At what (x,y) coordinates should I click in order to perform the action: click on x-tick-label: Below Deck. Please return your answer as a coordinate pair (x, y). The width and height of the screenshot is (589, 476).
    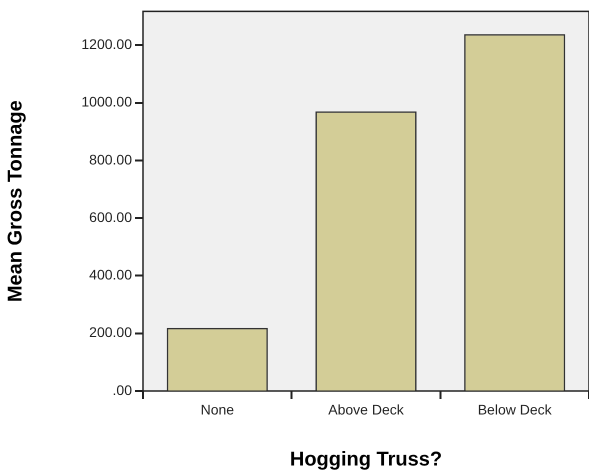
    Looking at the image, I should click on (515, 409).